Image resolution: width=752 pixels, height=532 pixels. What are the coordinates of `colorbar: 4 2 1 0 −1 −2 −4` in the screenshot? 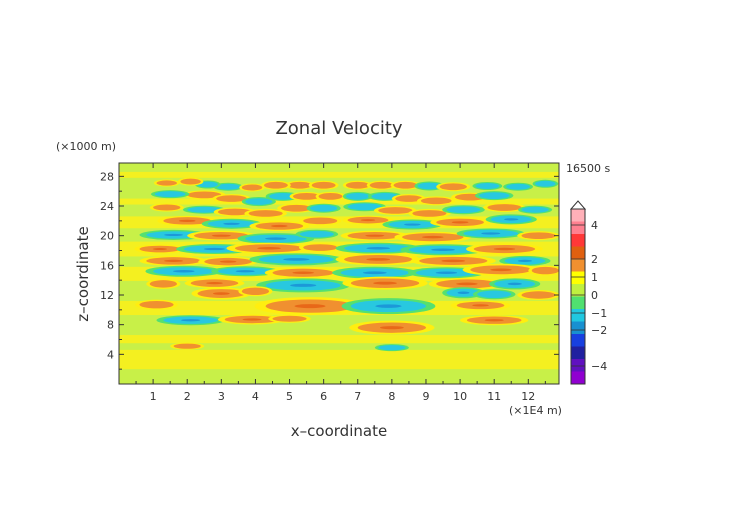 It's located at (588, 292).